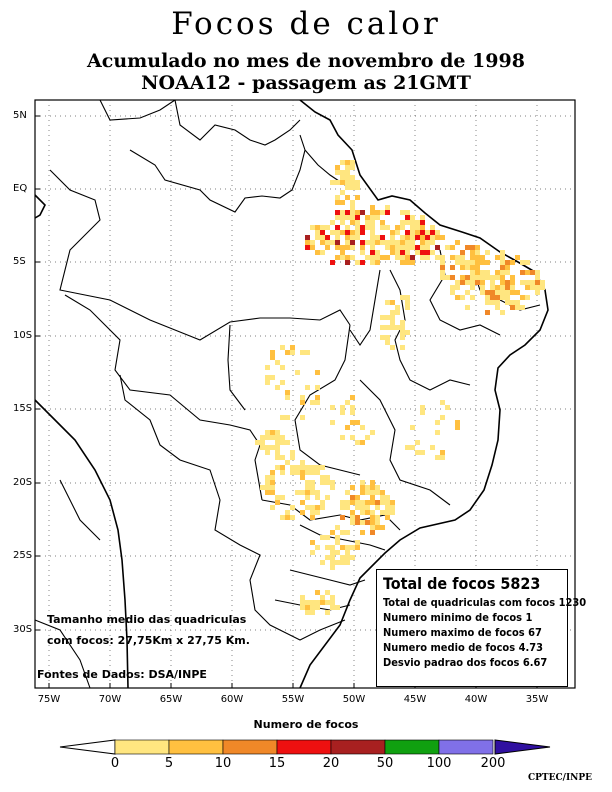 The image size is (612, 792). What do you see at coordinates (560, 778) in the screenshot?
I see `credit: CPTEC/INPE` at bounding box center [560, 778].